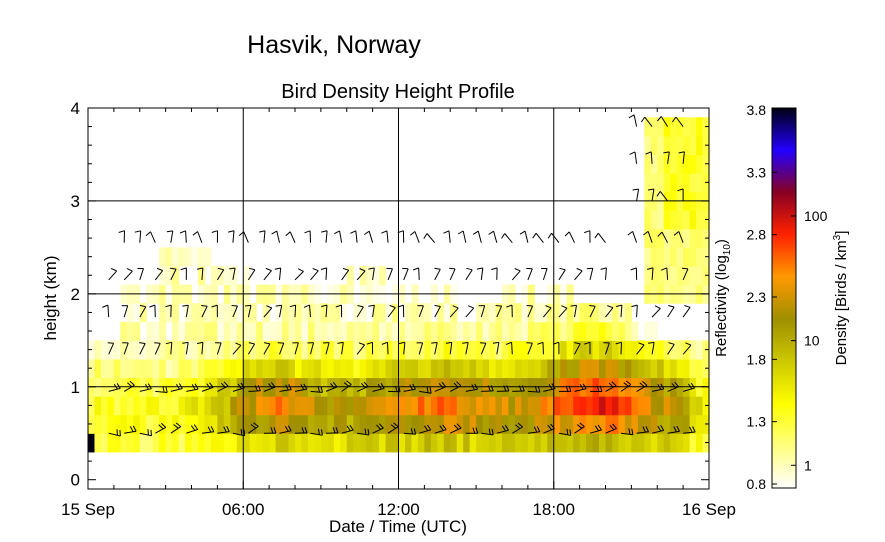 This screenshot has height=542, width=885. I want to click on colorbar-left-tick-label: 3.3, so click(757, 172).